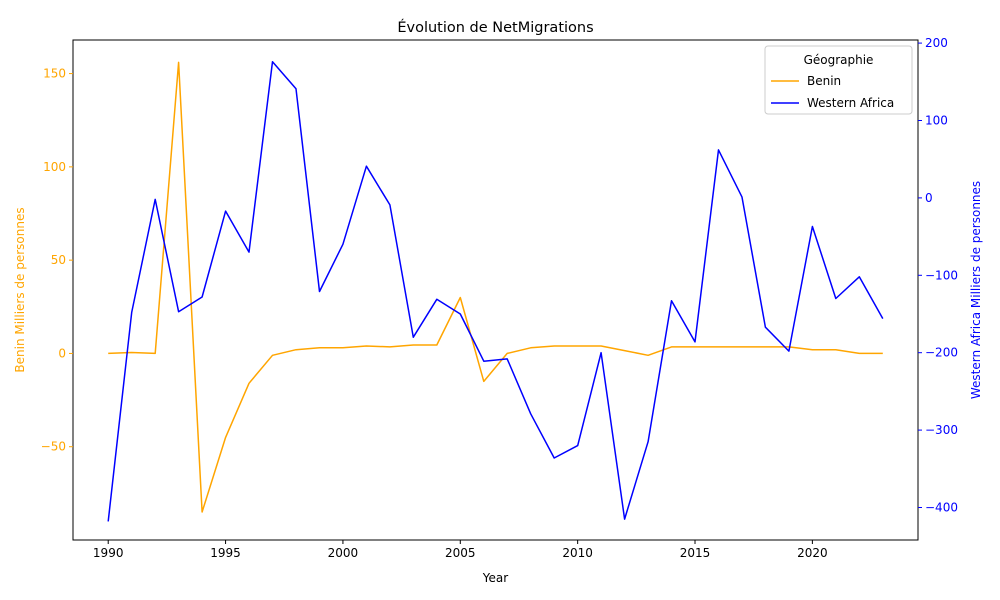 The height and width of the screenshot is (600, 1000). What do you see at coordinates (941, 275) in the screenshot?
I see `right-tick-label: −100` at bounding box center [941, 275].